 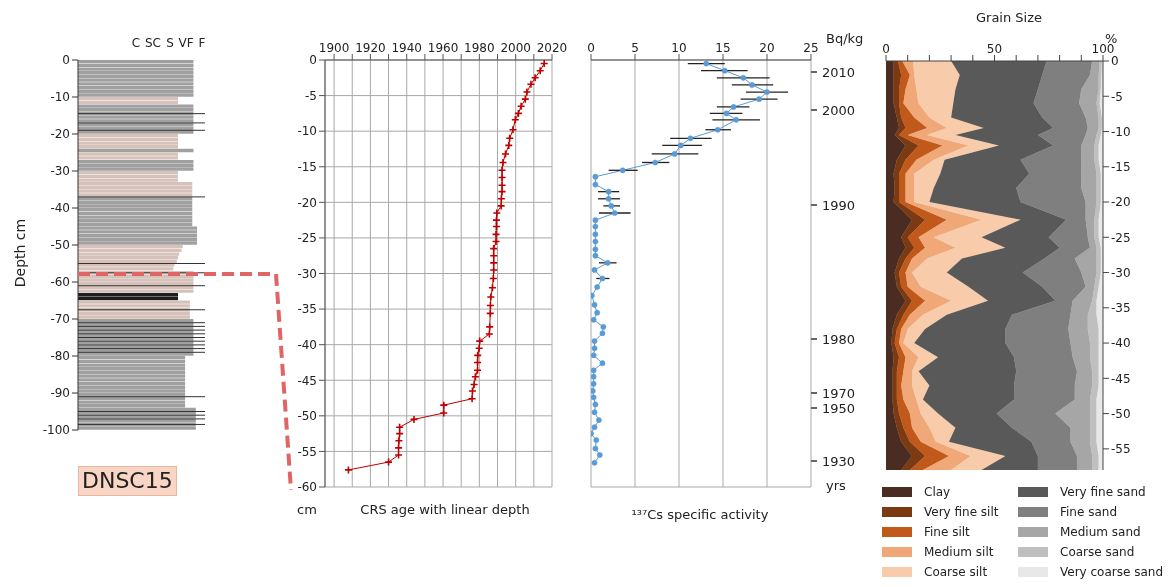 I want to click on legend-label: Medium sand, so click(x=1100, y=532).